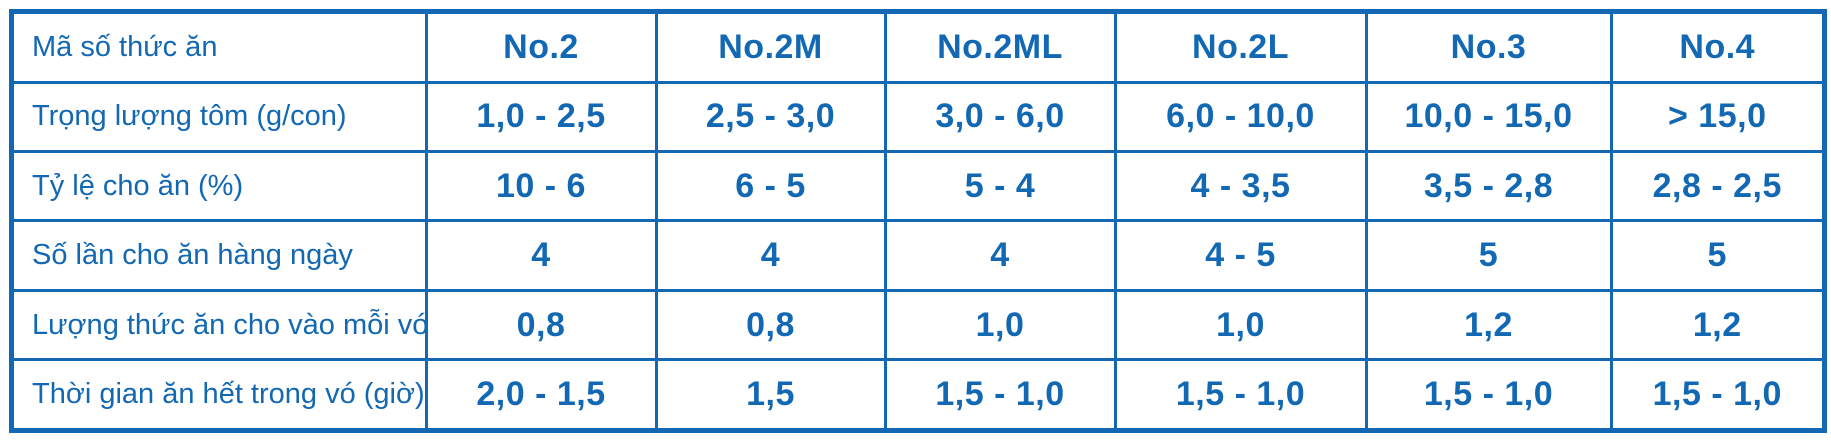 This screenshot has height=442, width=1831. Describe the element at coordinates (1000, 117) in the screenshot. I see `data-cell: 3,0 - 6,0` at that location.